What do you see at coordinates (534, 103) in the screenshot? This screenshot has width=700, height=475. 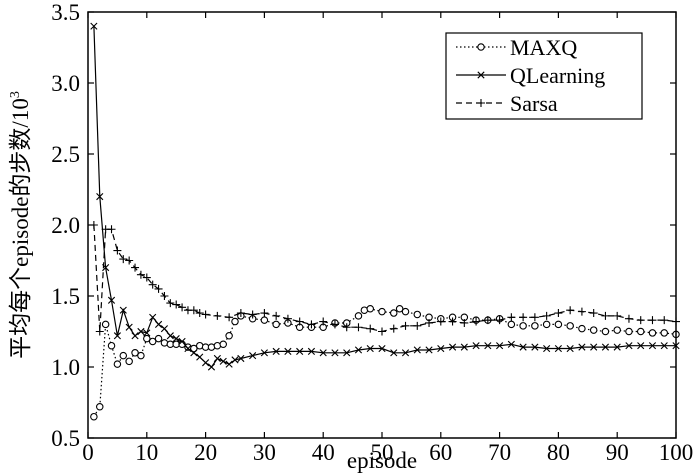 I see `legend-label-sarsa: Sarsa` at bounding box center [534, 103].